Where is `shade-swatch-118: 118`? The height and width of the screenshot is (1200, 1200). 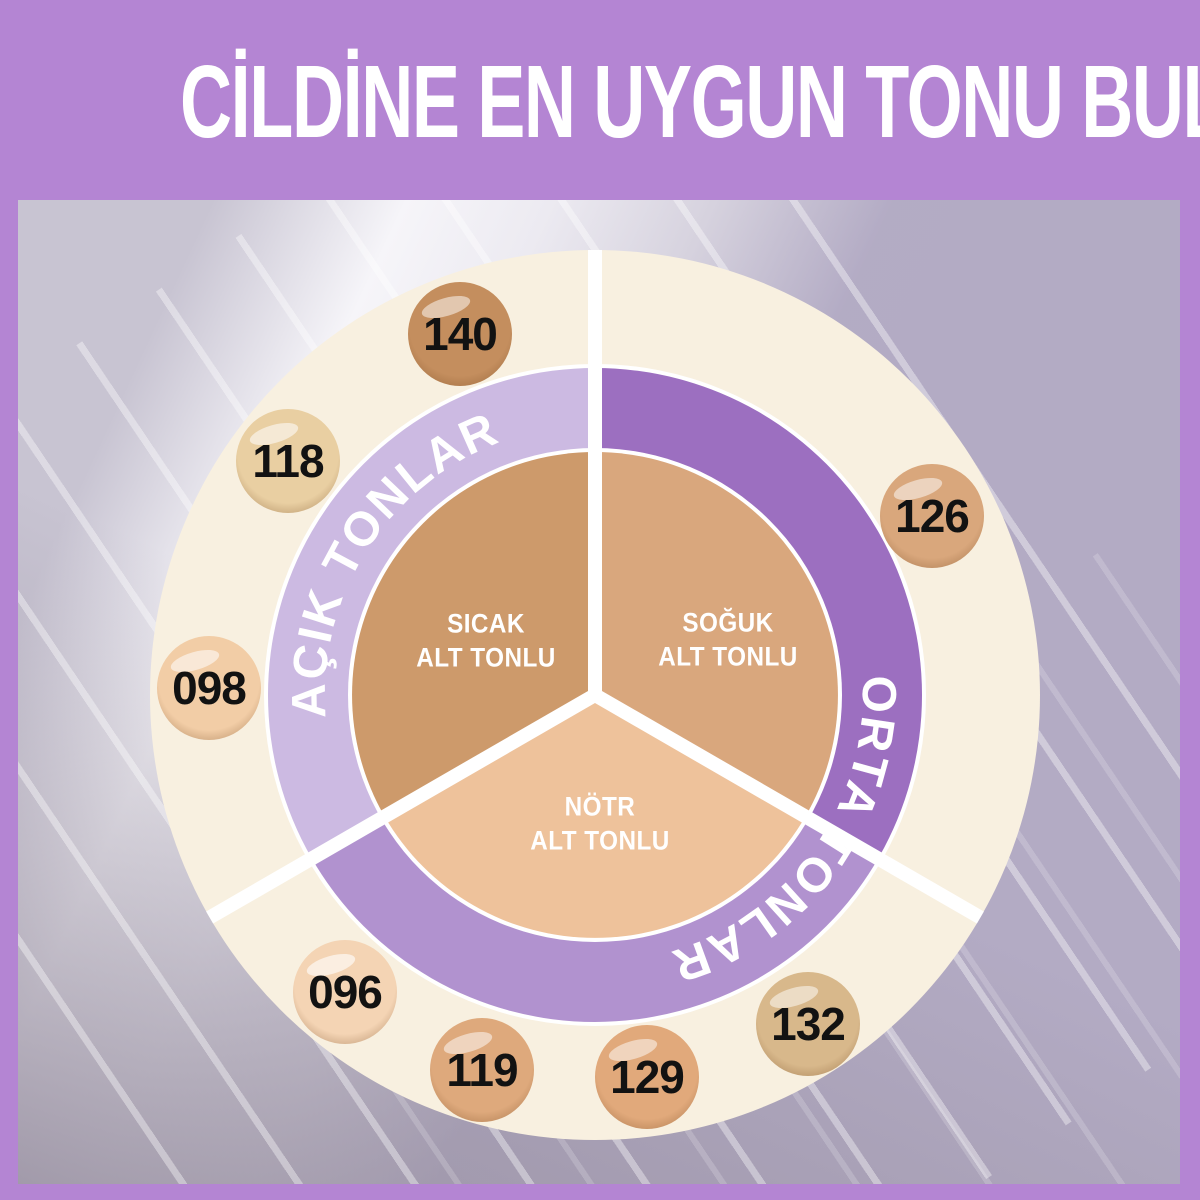
shade-swatch-118: 118 is located at coordinates (288, 461).